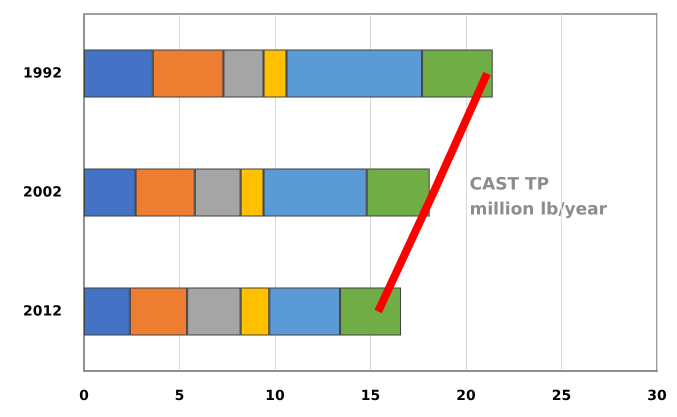  Describe the element at coordinates (370, 396) in the screenshot. I see `x-tick-label: 15` at that location.